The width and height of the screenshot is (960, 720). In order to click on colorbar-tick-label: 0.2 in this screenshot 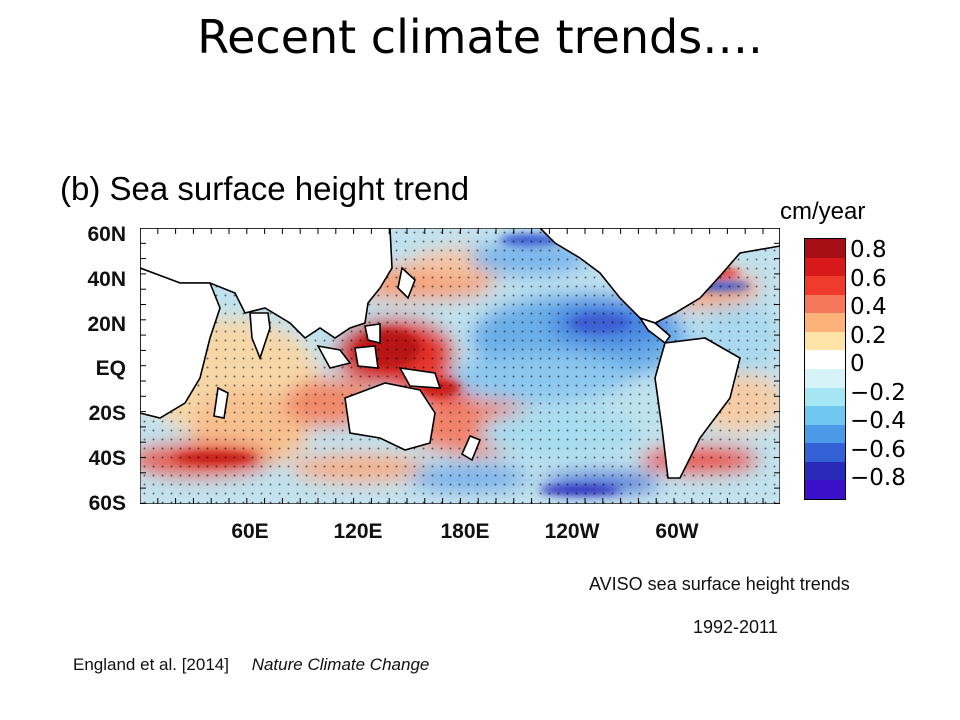, I will do `click(868, 335)`.